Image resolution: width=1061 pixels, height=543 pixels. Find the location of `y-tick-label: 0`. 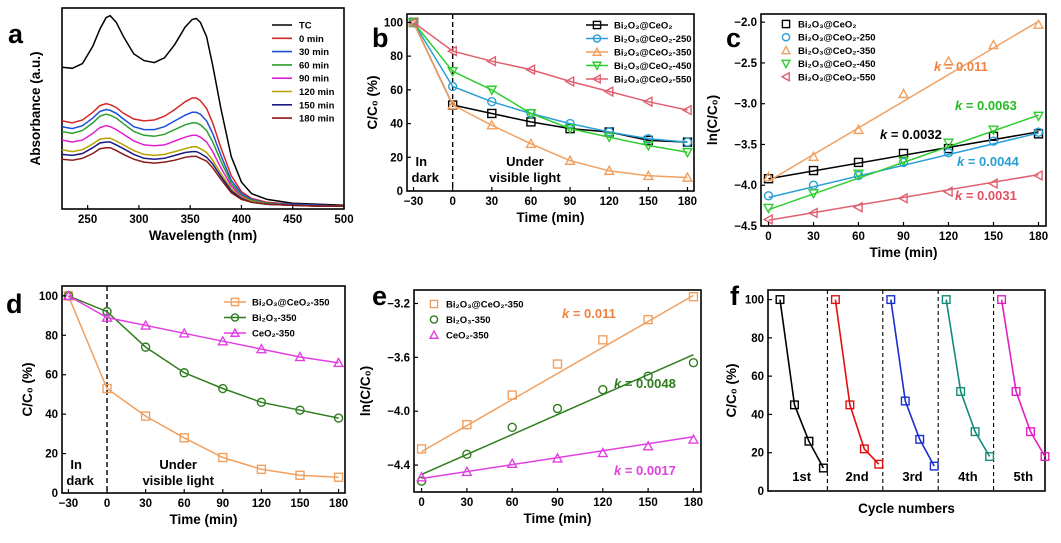

y-tick-label: 0 is located at coordinates (761, 492).